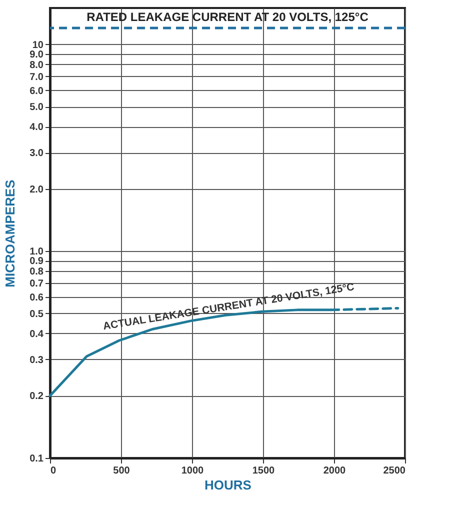  I want to click on y-tick-label: 2.0, so click(37, 190).